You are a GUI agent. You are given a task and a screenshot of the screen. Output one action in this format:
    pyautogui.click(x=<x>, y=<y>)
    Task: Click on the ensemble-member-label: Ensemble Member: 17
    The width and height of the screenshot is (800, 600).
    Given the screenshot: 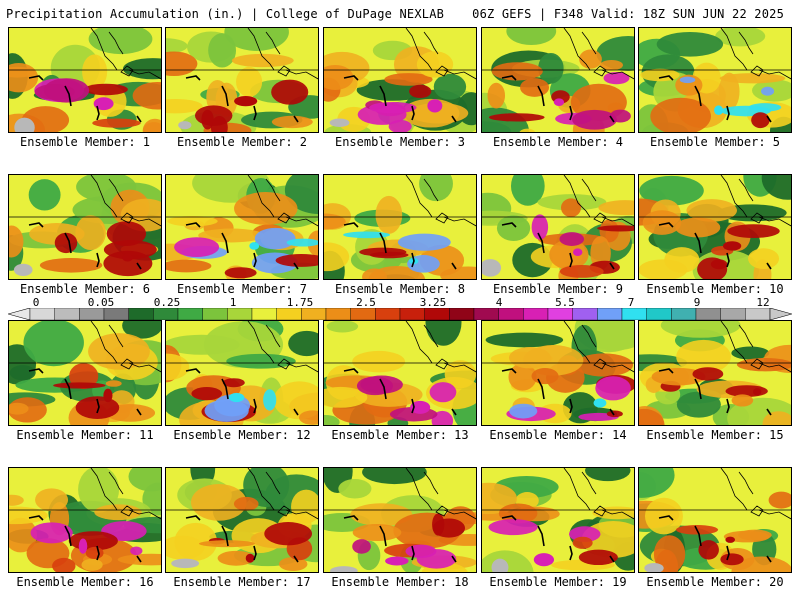 What is the action you would take?
    pyautogui.click(x=242, y=582)
    